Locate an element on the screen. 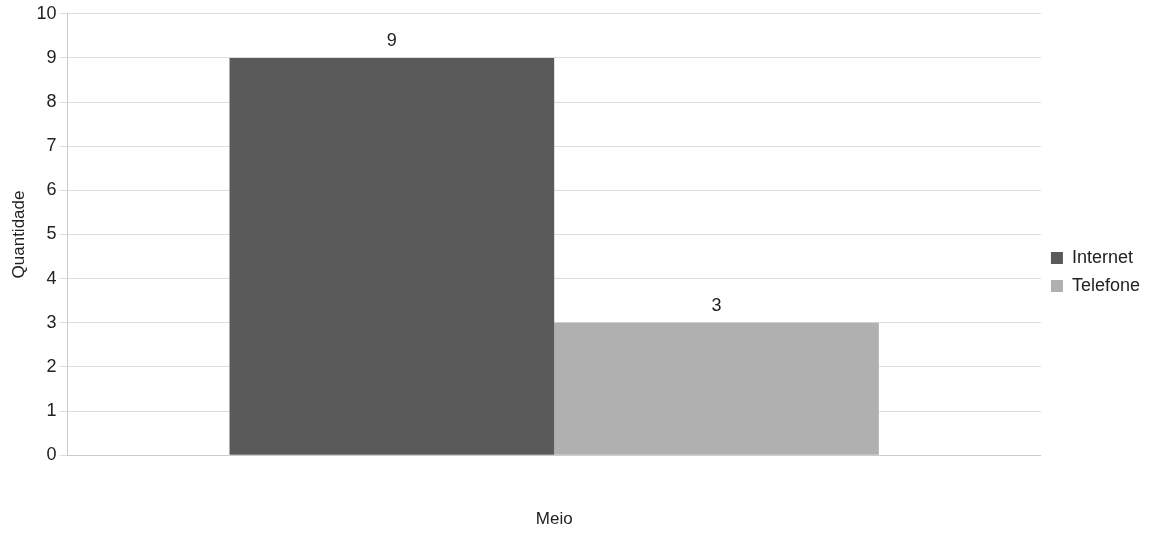 This screenshot has width=1160, height=544. legend-label: Telefone is located at coordinates (1106, 284).